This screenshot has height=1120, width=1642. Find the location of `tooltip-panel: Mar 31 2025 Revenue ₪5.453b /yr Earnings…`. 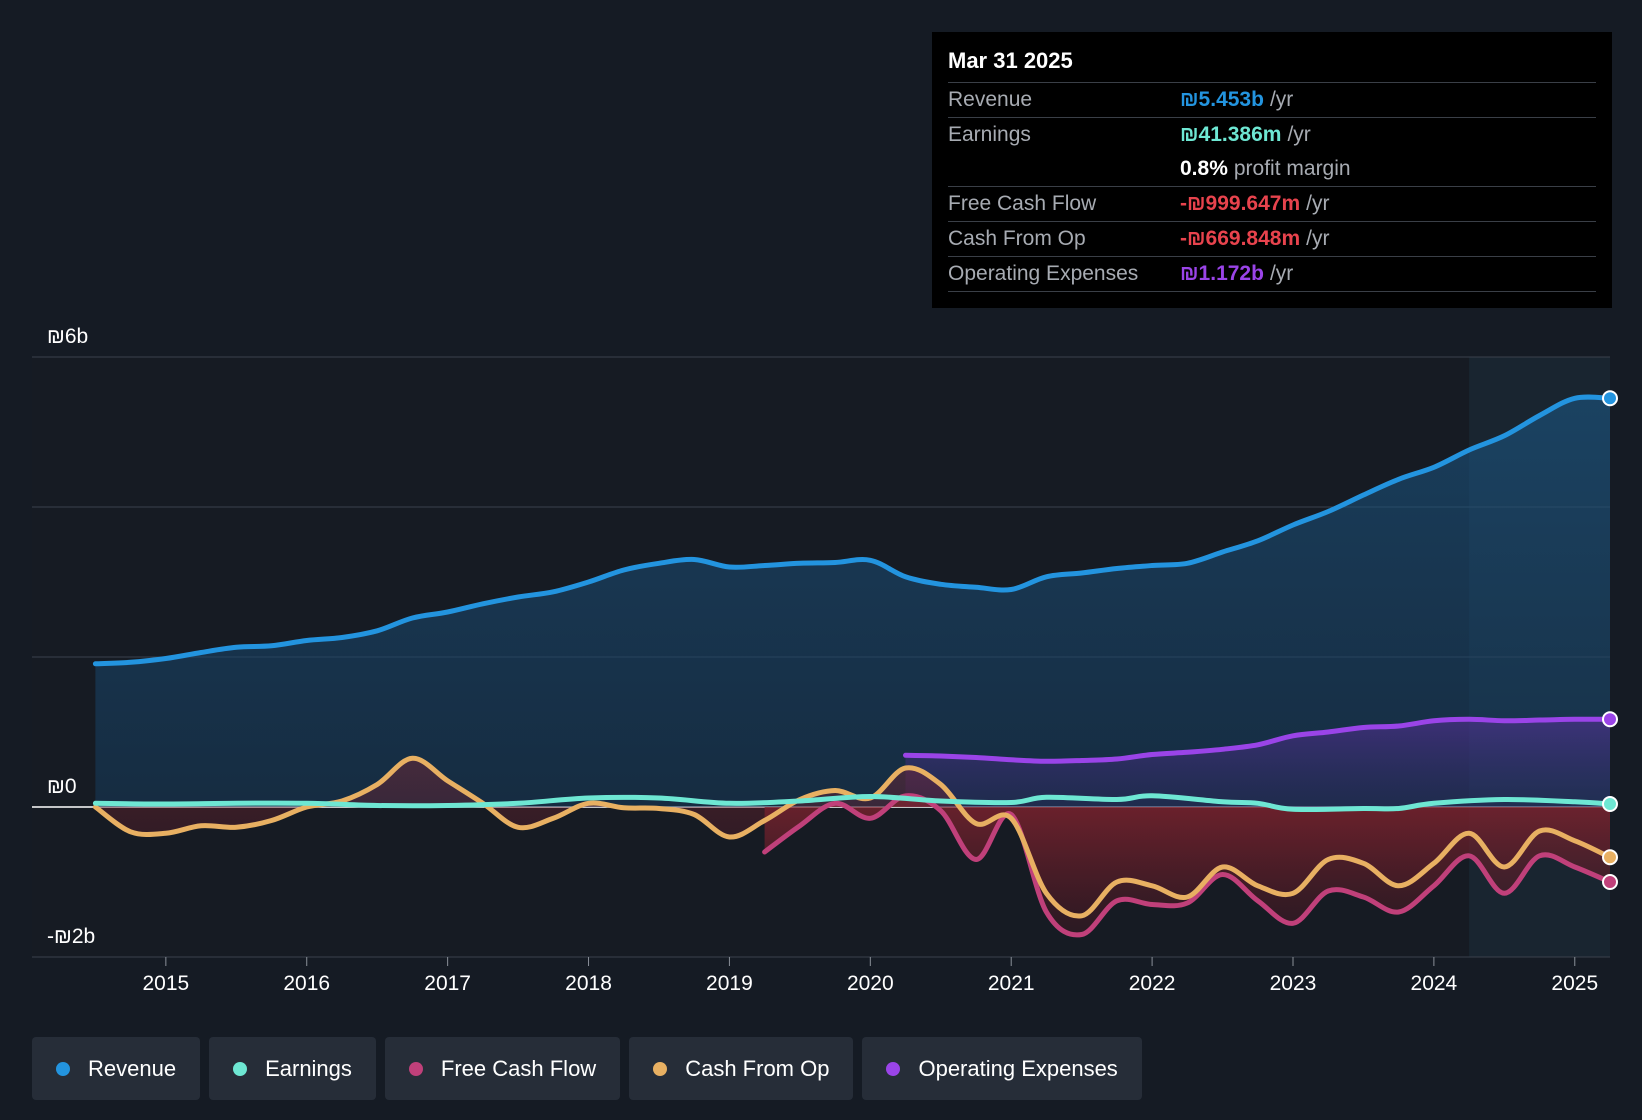

tooltip-panel: Mar 31 2025 Revenue ₪5.453b /yr Earnings… is located at coordinates (1272, 170).